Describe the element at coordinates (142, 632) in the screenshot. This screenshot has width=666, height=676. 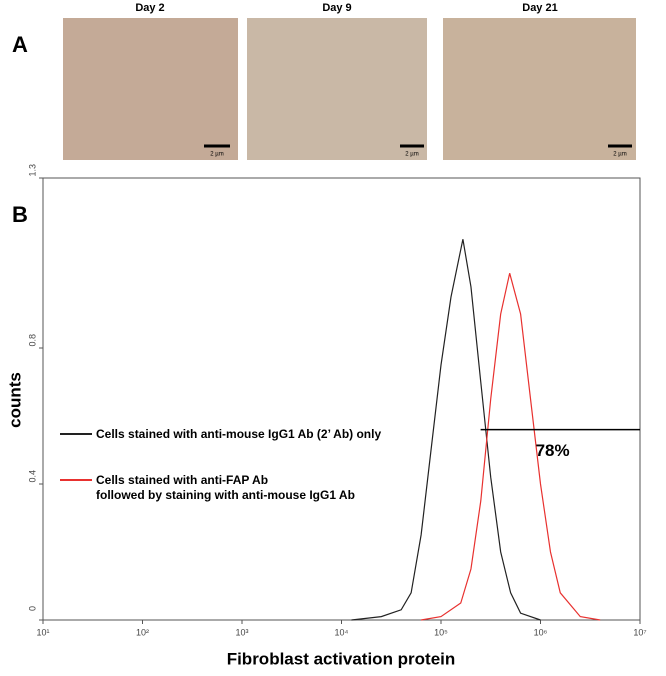
I see `x-tick-label: 10²` at that location.